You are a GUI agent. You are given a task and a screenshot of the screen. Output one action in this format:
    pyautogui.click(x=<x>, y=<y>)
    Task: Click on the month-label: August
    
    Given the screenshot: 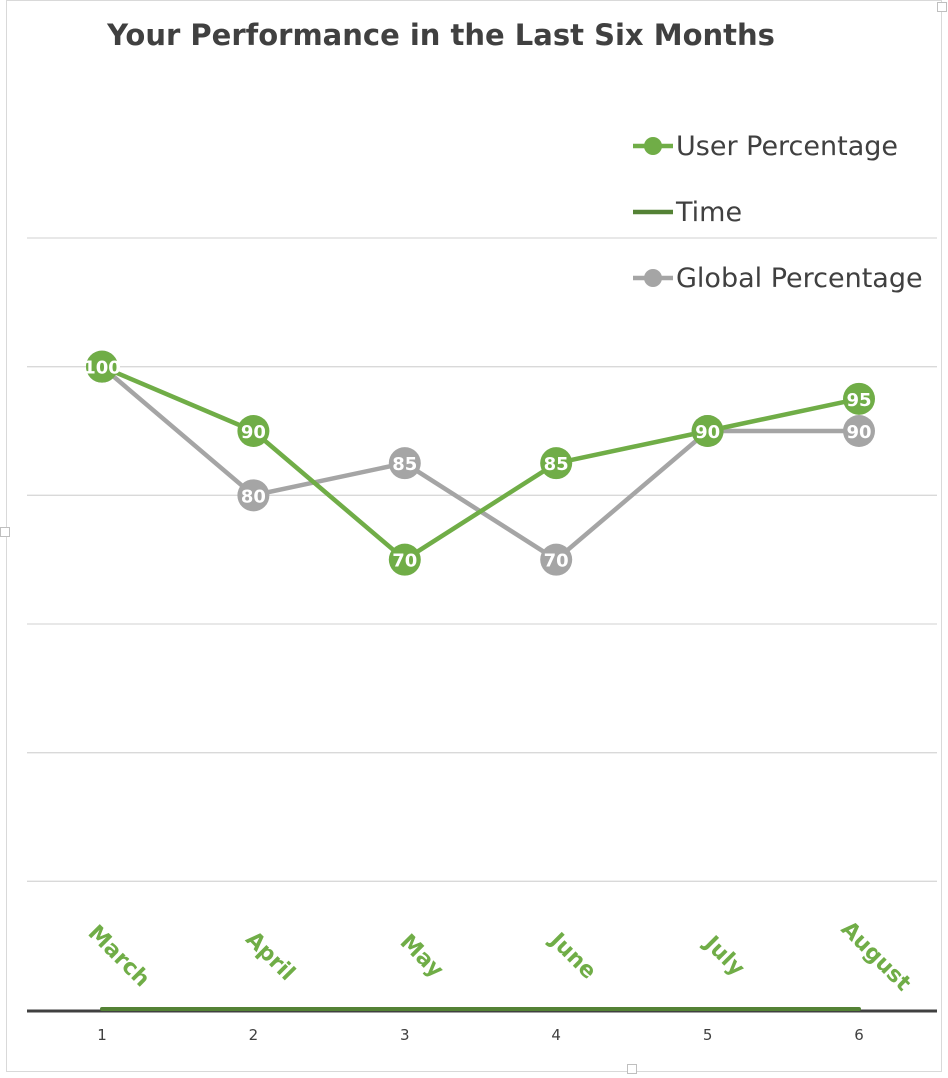 What is the action you would take?
    pyautogui.click(x=876, y=957)
    